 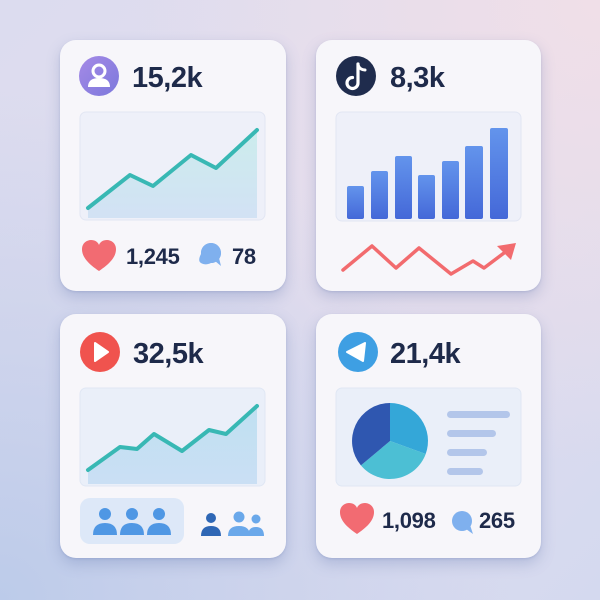 I want to click on audience-group-panel, so click(x=132, y=521).